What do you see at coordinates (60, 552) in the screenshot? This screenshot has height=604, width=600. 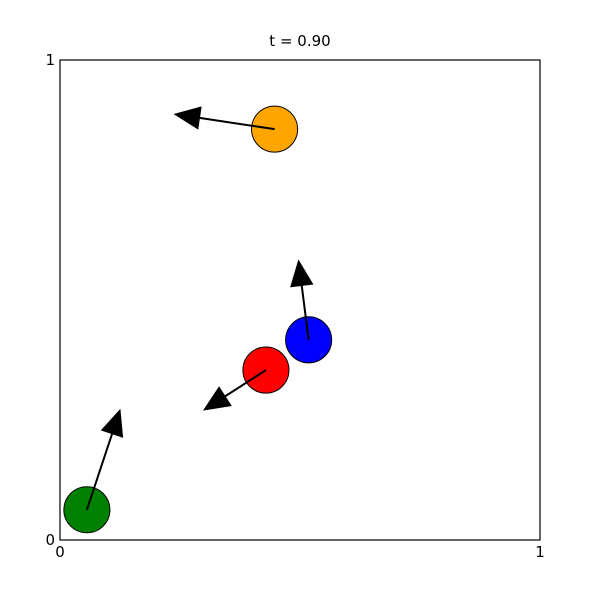 I see `x-tick-label-min: 0` at bounding box center [60, 552].